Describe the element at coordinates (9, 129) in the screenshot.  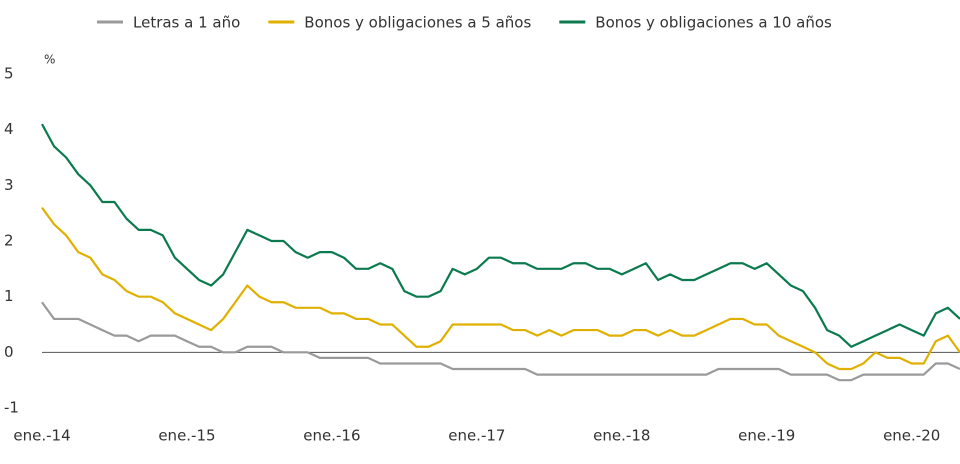
I see `y-tick-label: 4` at that location.